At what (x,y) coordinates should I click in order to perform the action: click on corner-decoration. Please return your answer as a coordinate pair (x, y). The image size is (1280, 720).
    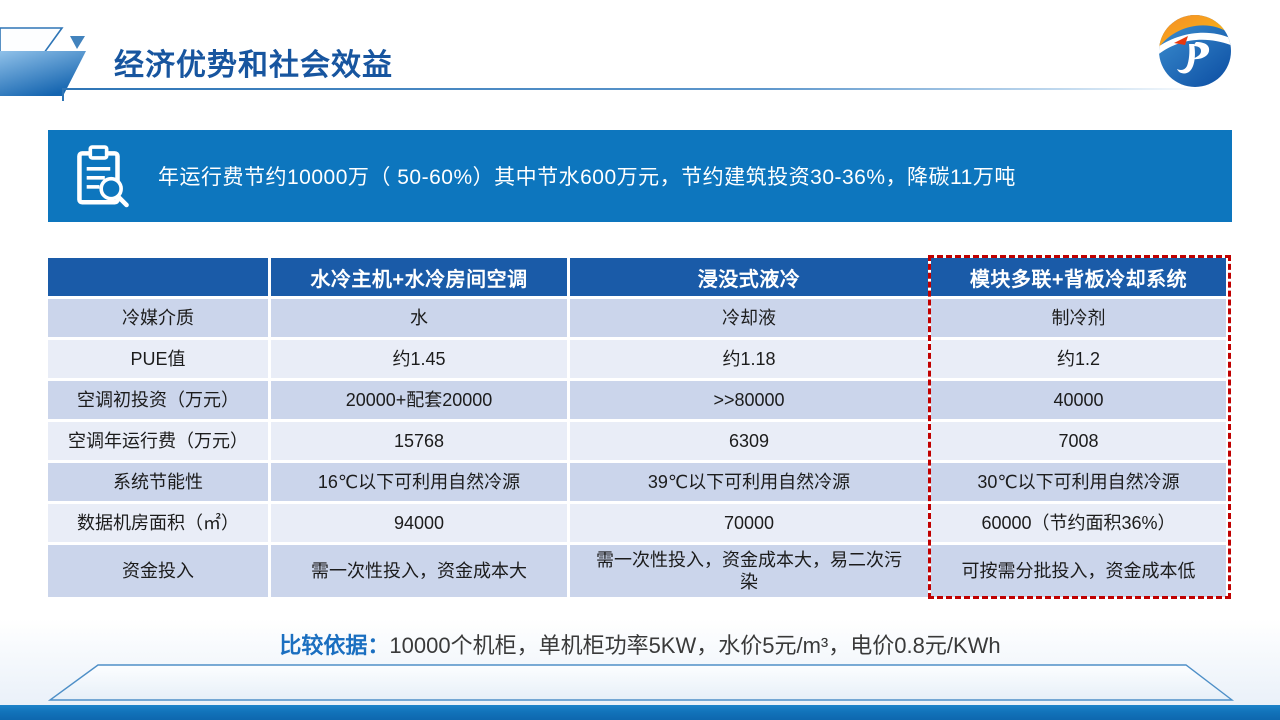
    Looking at the image, I should click on (43, 61).